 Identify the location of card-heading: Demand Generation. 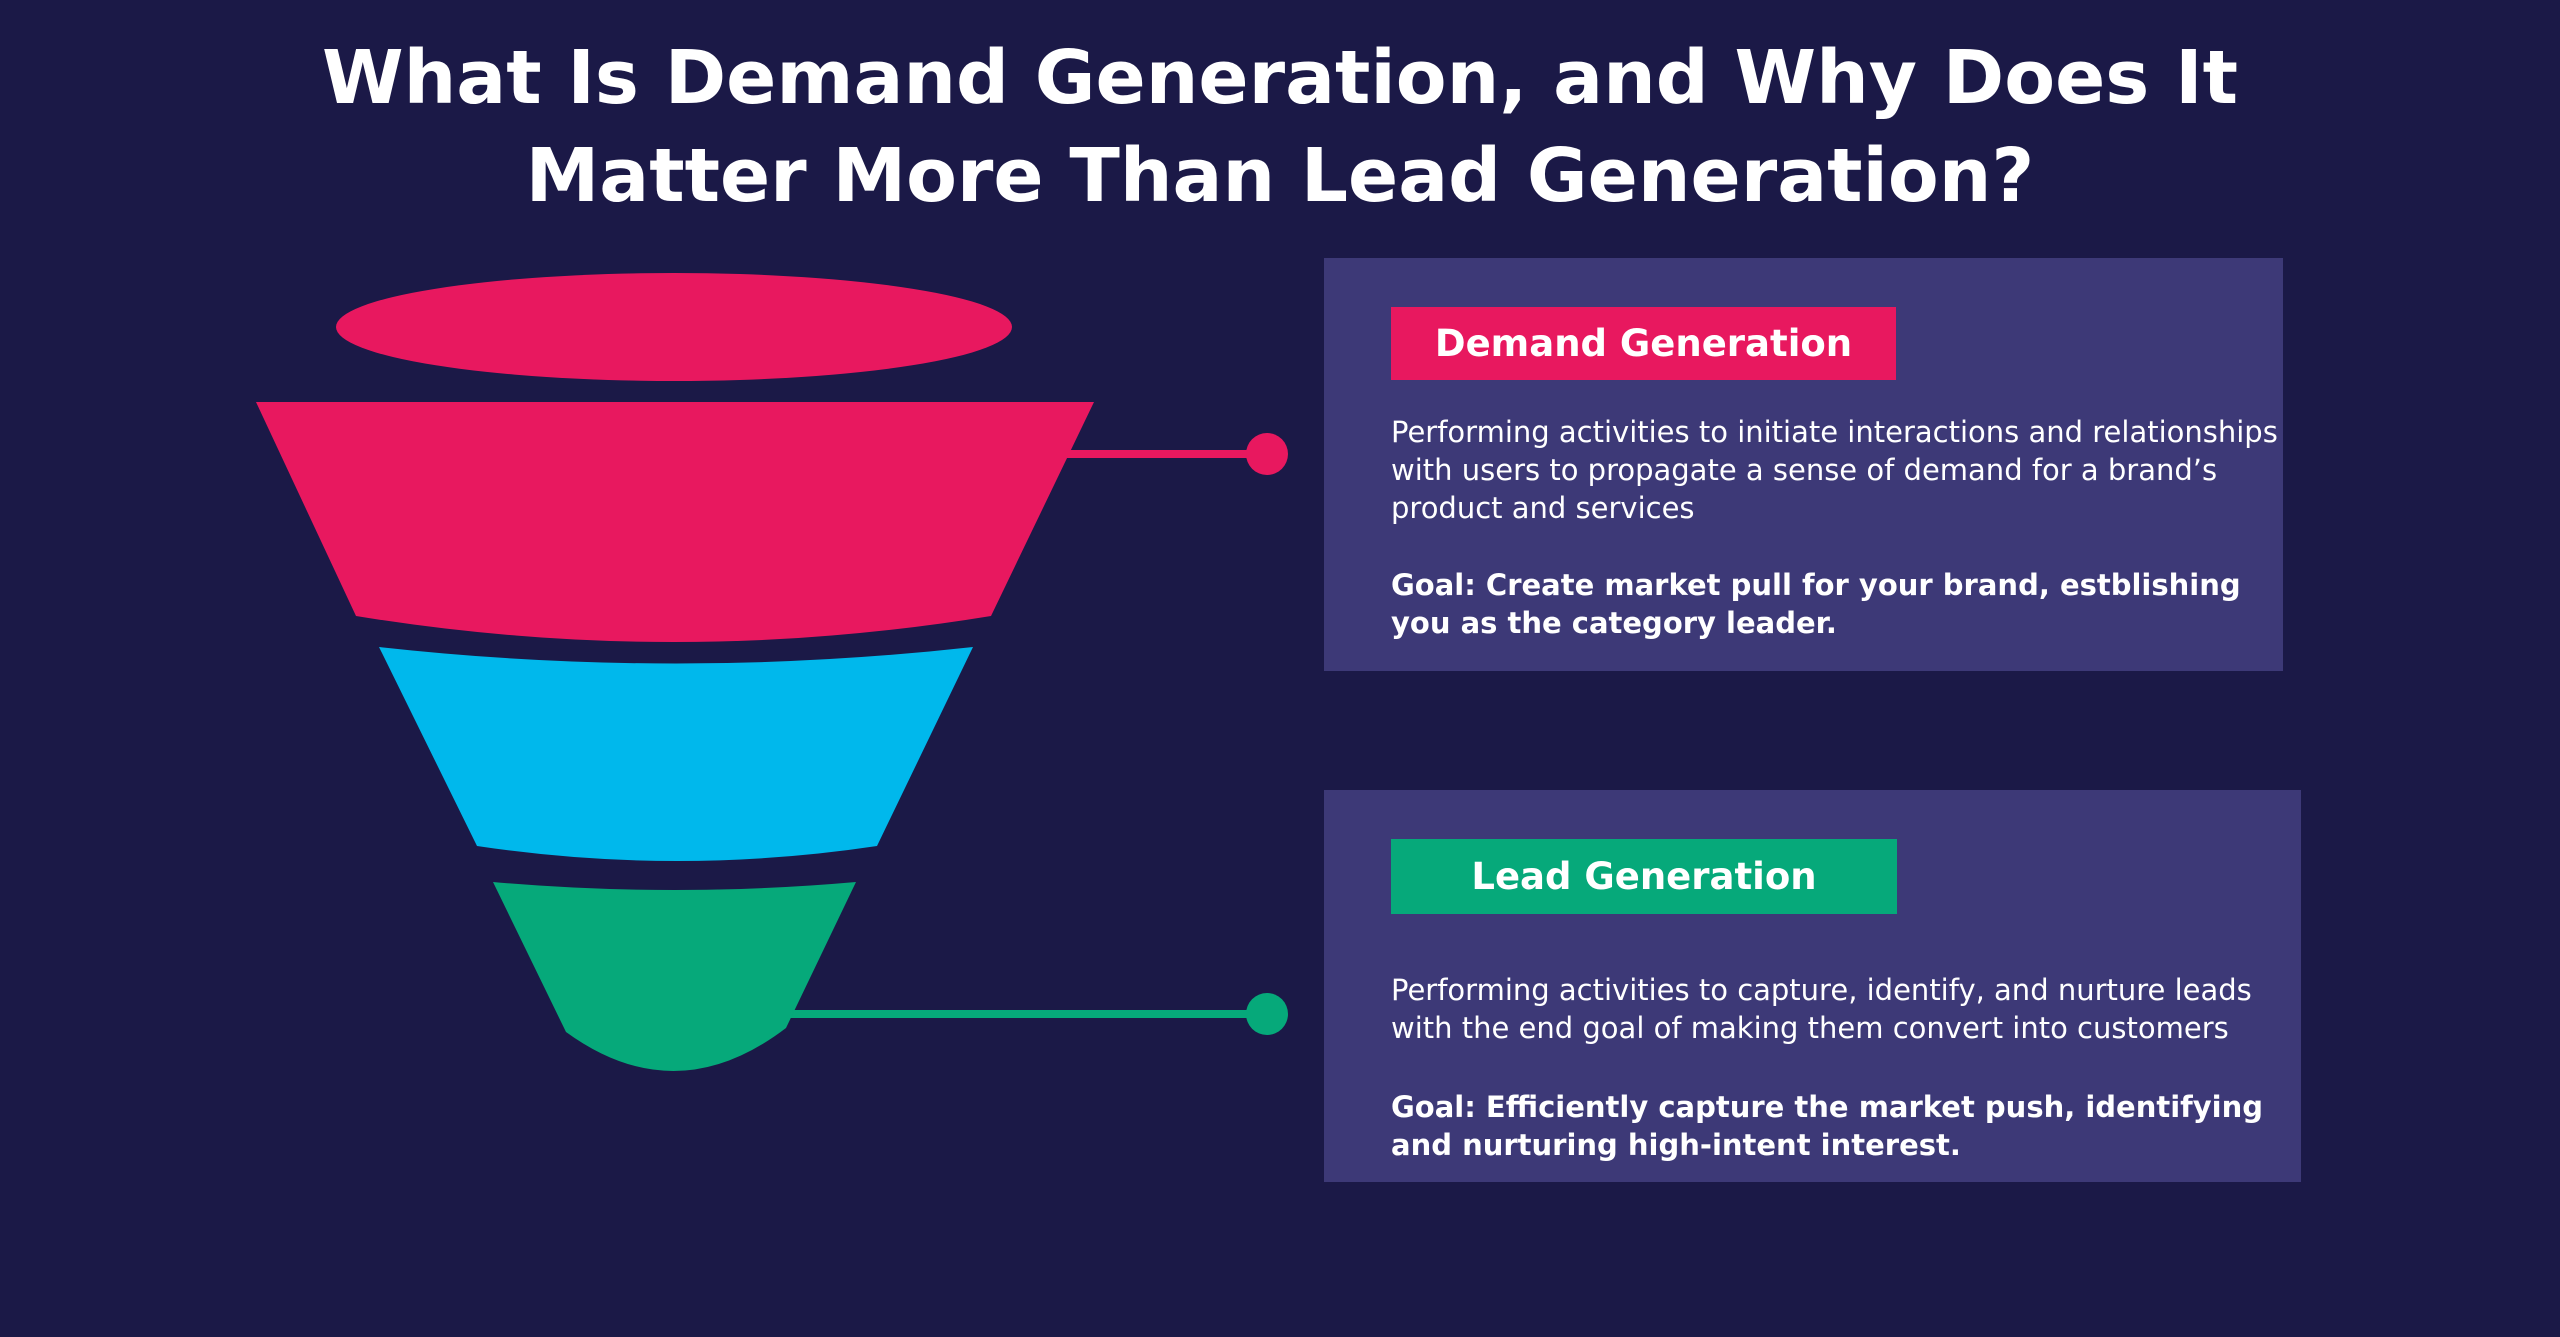
(1643, 343).